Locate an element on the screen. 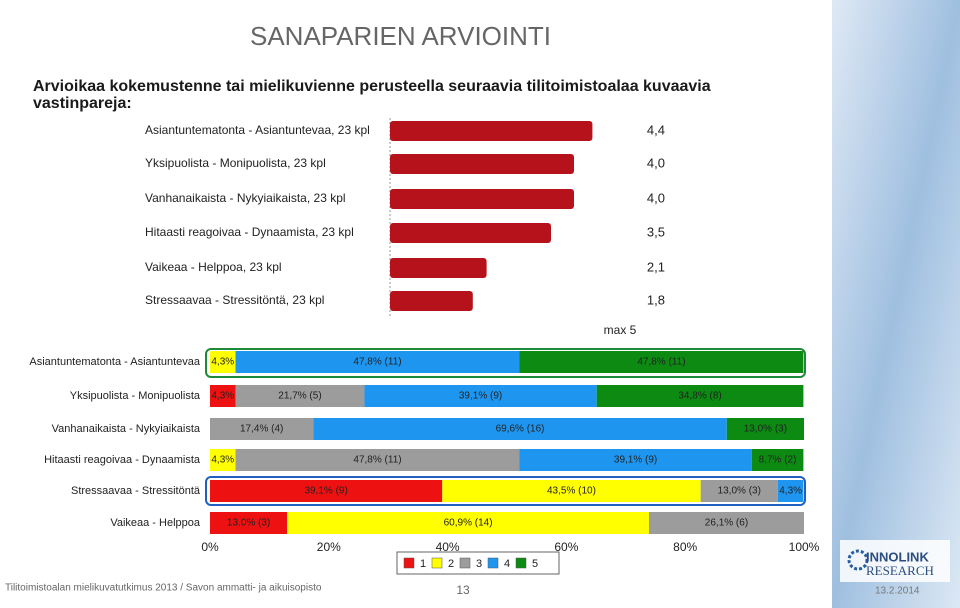 The height and width of the screenshot is (608, 960). legend-label: 3 is located at coordinates (479, 564).